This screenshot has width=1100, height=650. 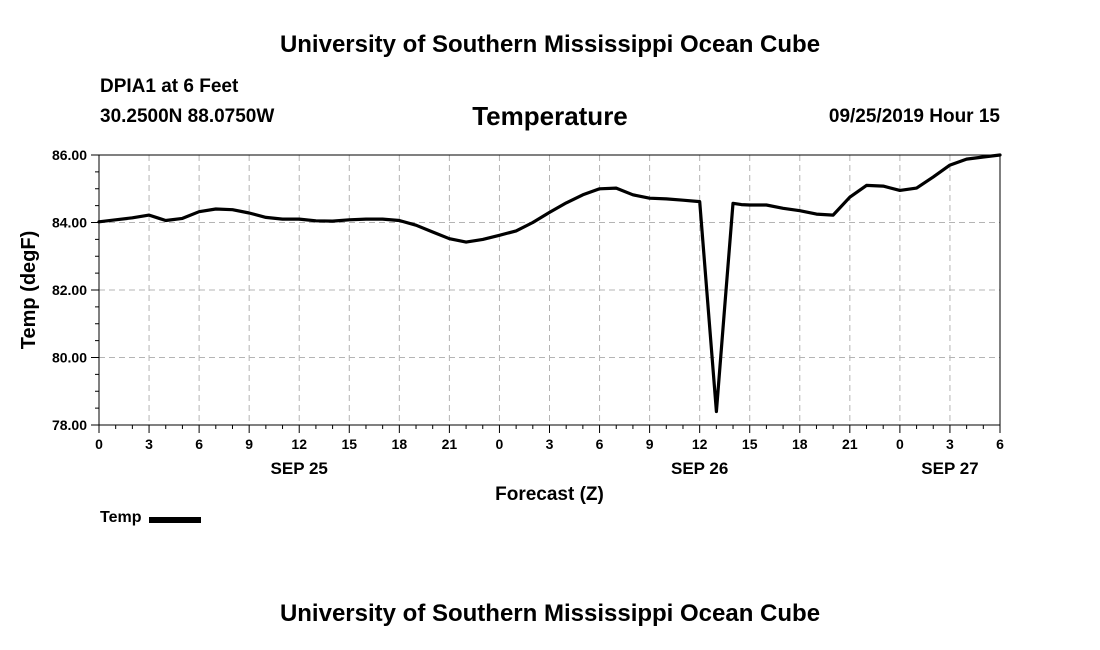 What do you see at coordinates (550, 116) in the screenshot?
I see `chart-title: Temperature` at bounding box center [550, 116].